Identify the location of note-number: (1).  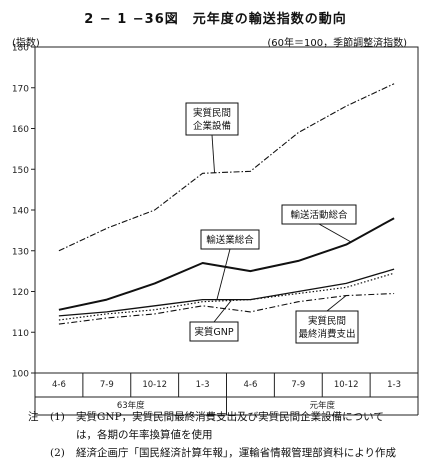
(57, 417).